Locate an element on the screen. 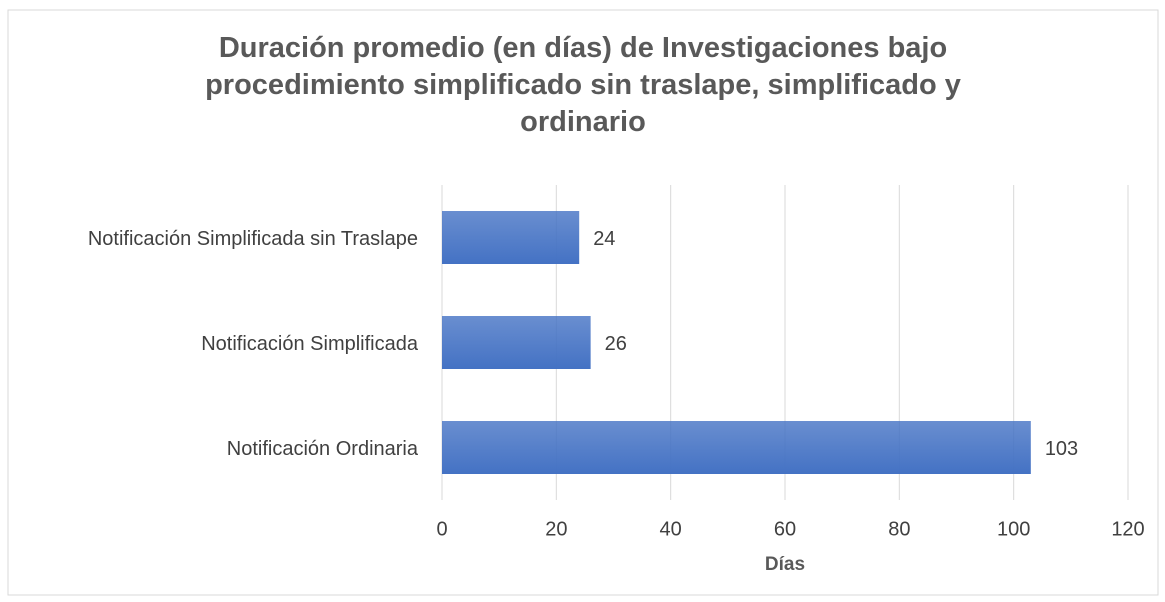 The height and width of the screenshot is (602, 1165). data-label: 26 is located at coordinates (616, 344).